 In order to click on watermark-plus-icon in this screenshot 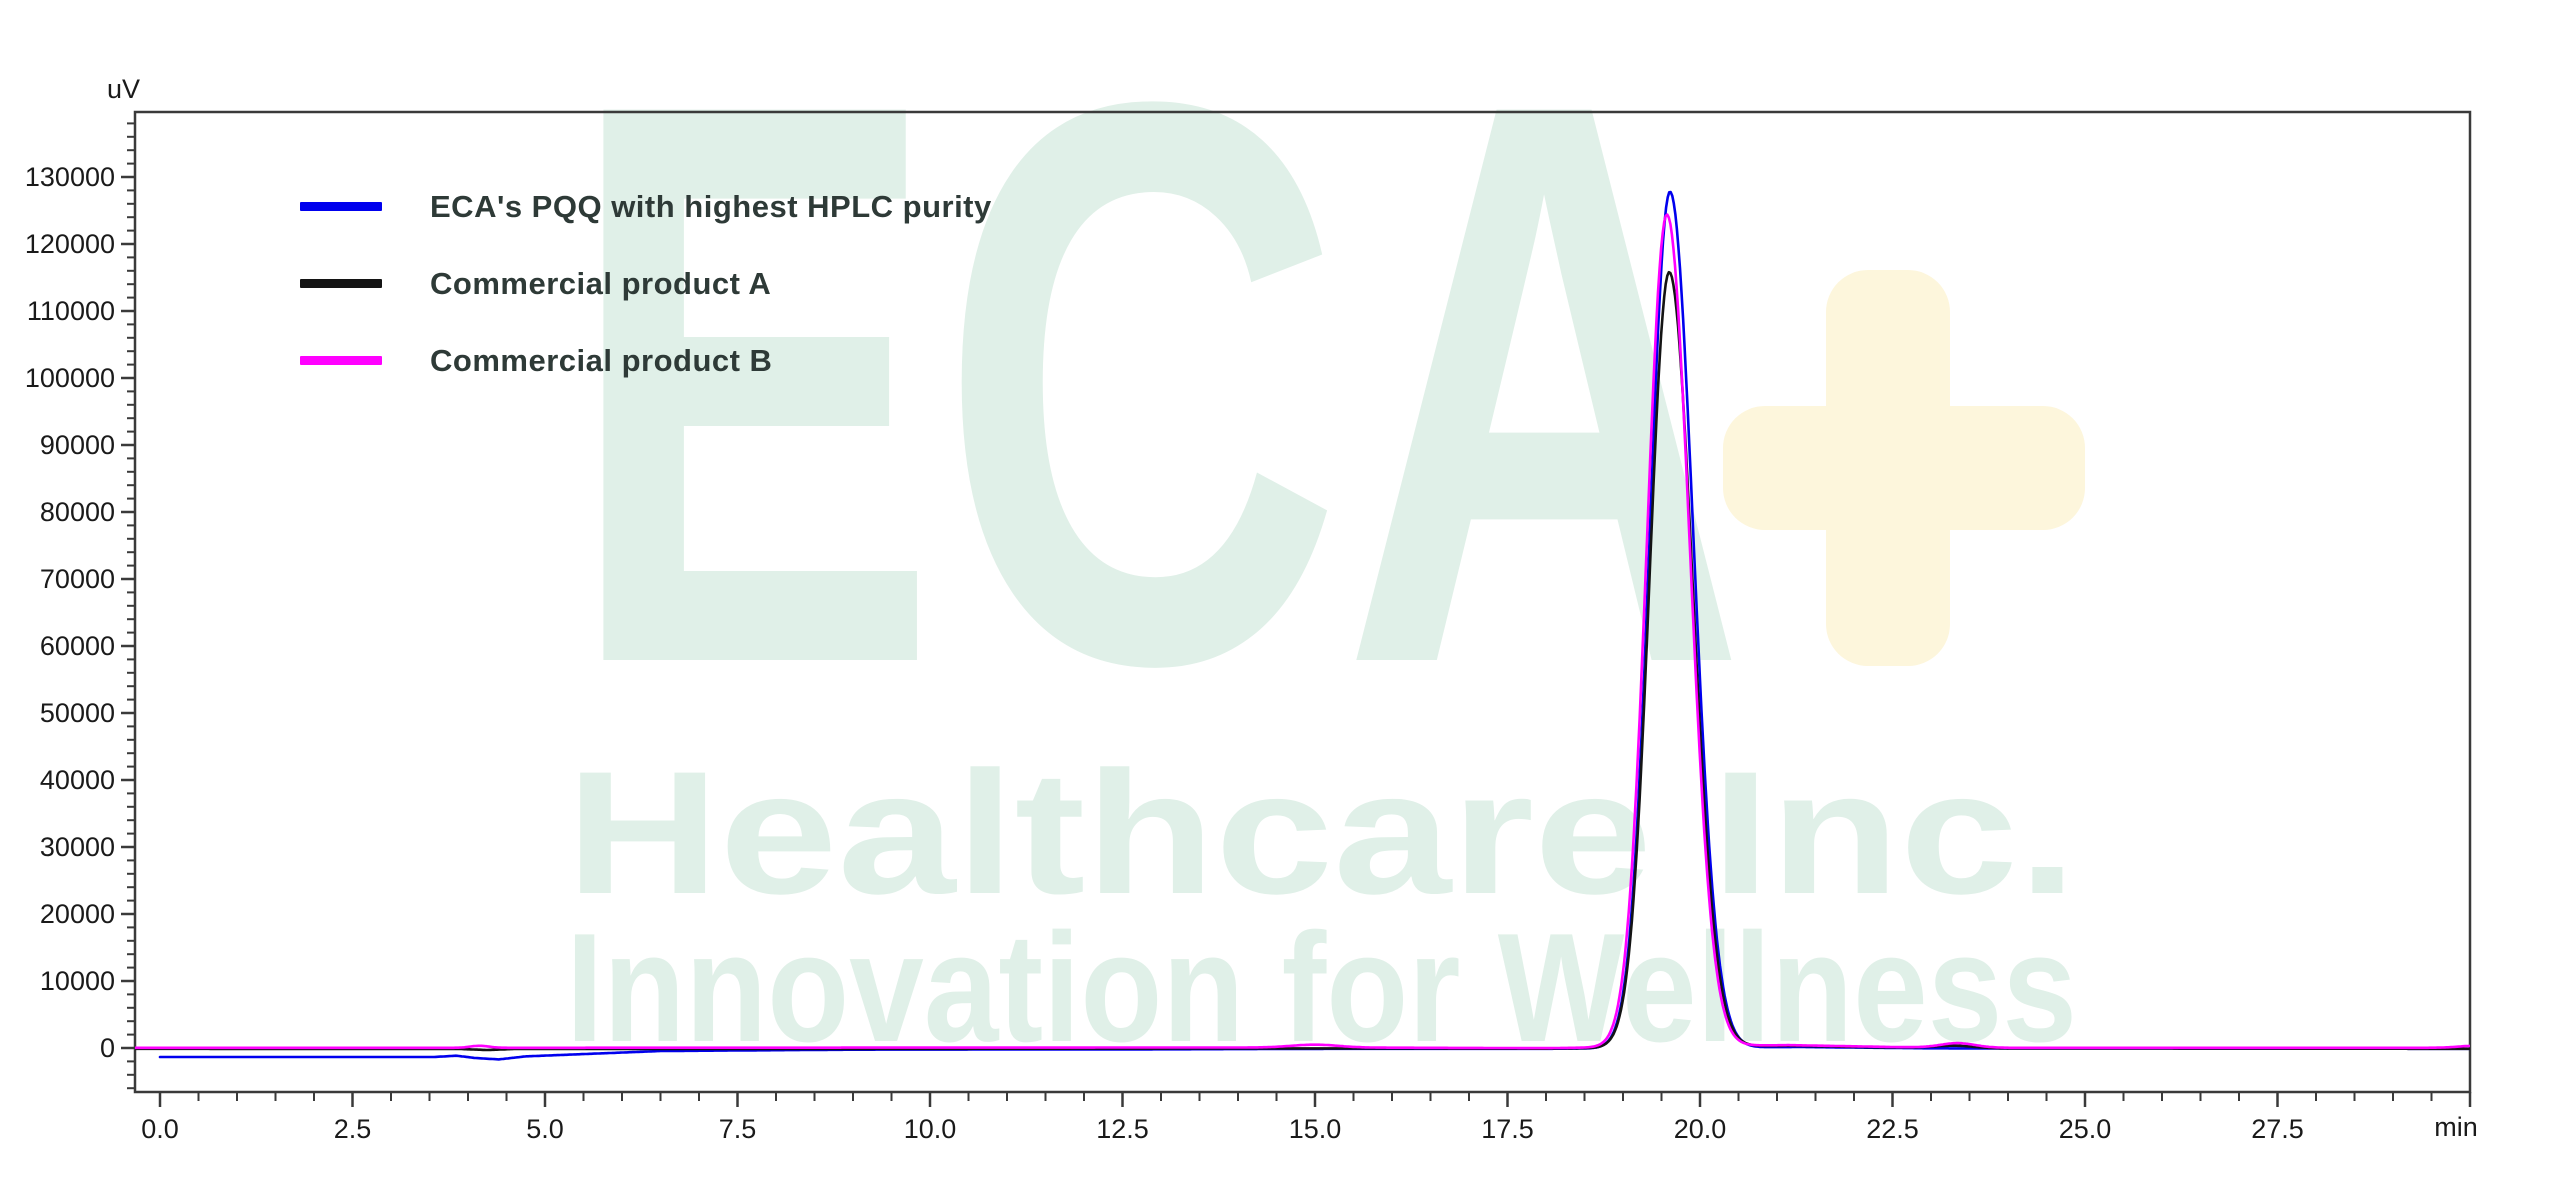, I will do `click(1904, 468)`.